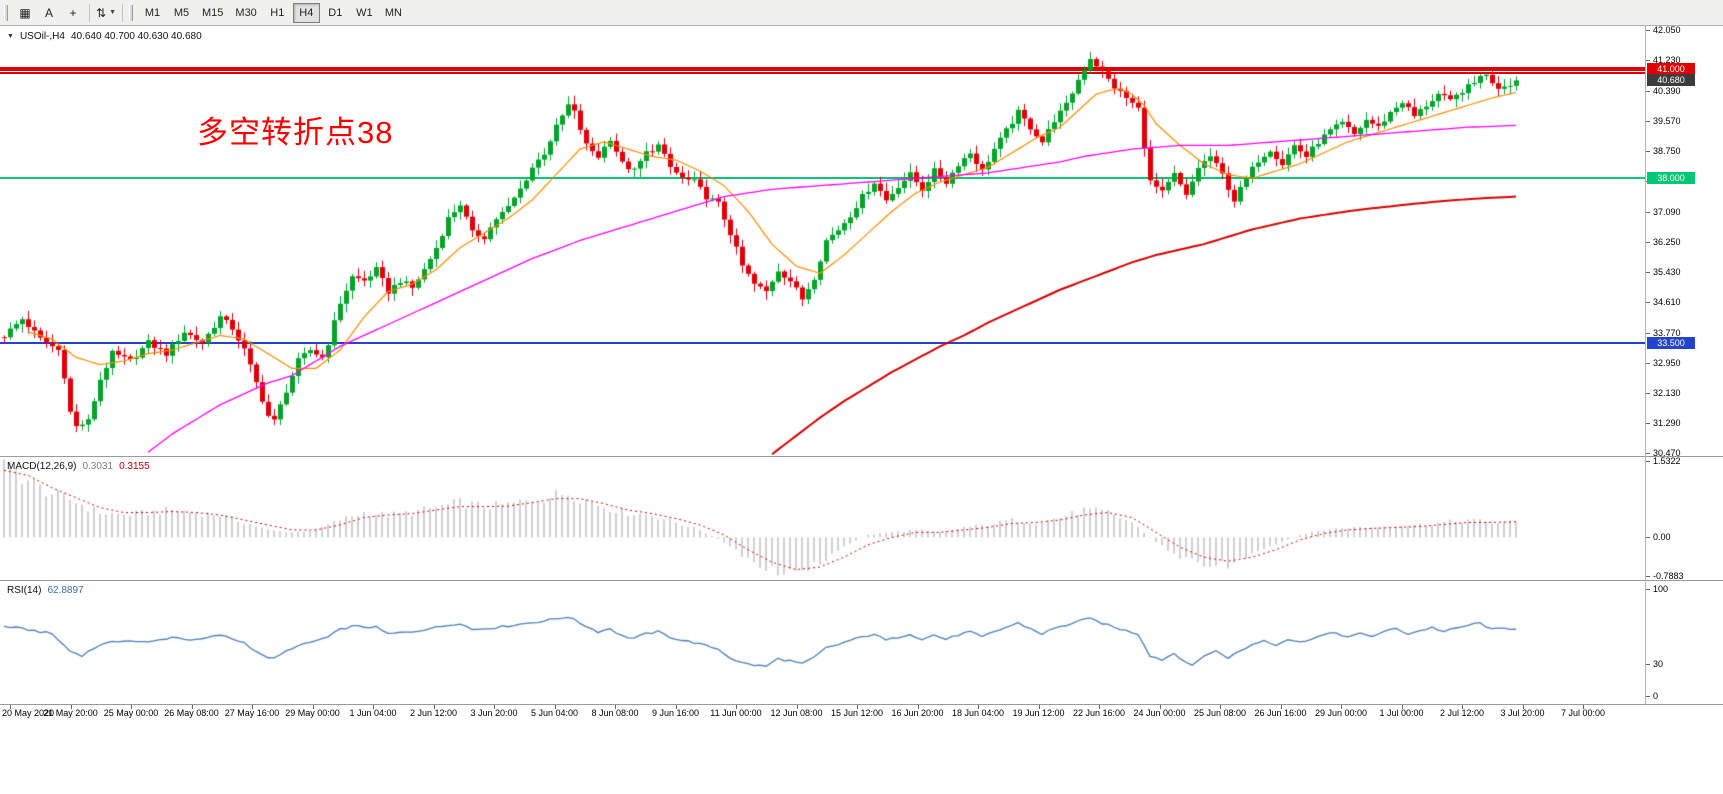  I want to click on toolbar-grip, so click(6, 12).